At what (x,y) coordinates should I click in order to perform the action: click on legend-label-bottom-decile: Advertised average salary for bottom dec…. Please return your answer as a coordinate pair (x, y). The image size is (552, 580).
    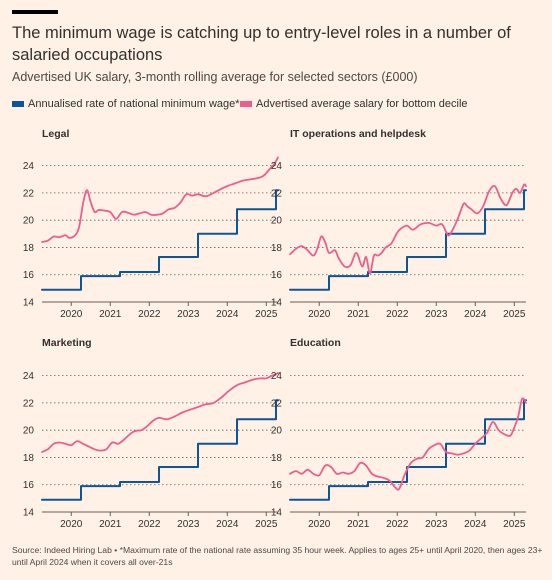
    Looking at the image, I should click on (362, 104).